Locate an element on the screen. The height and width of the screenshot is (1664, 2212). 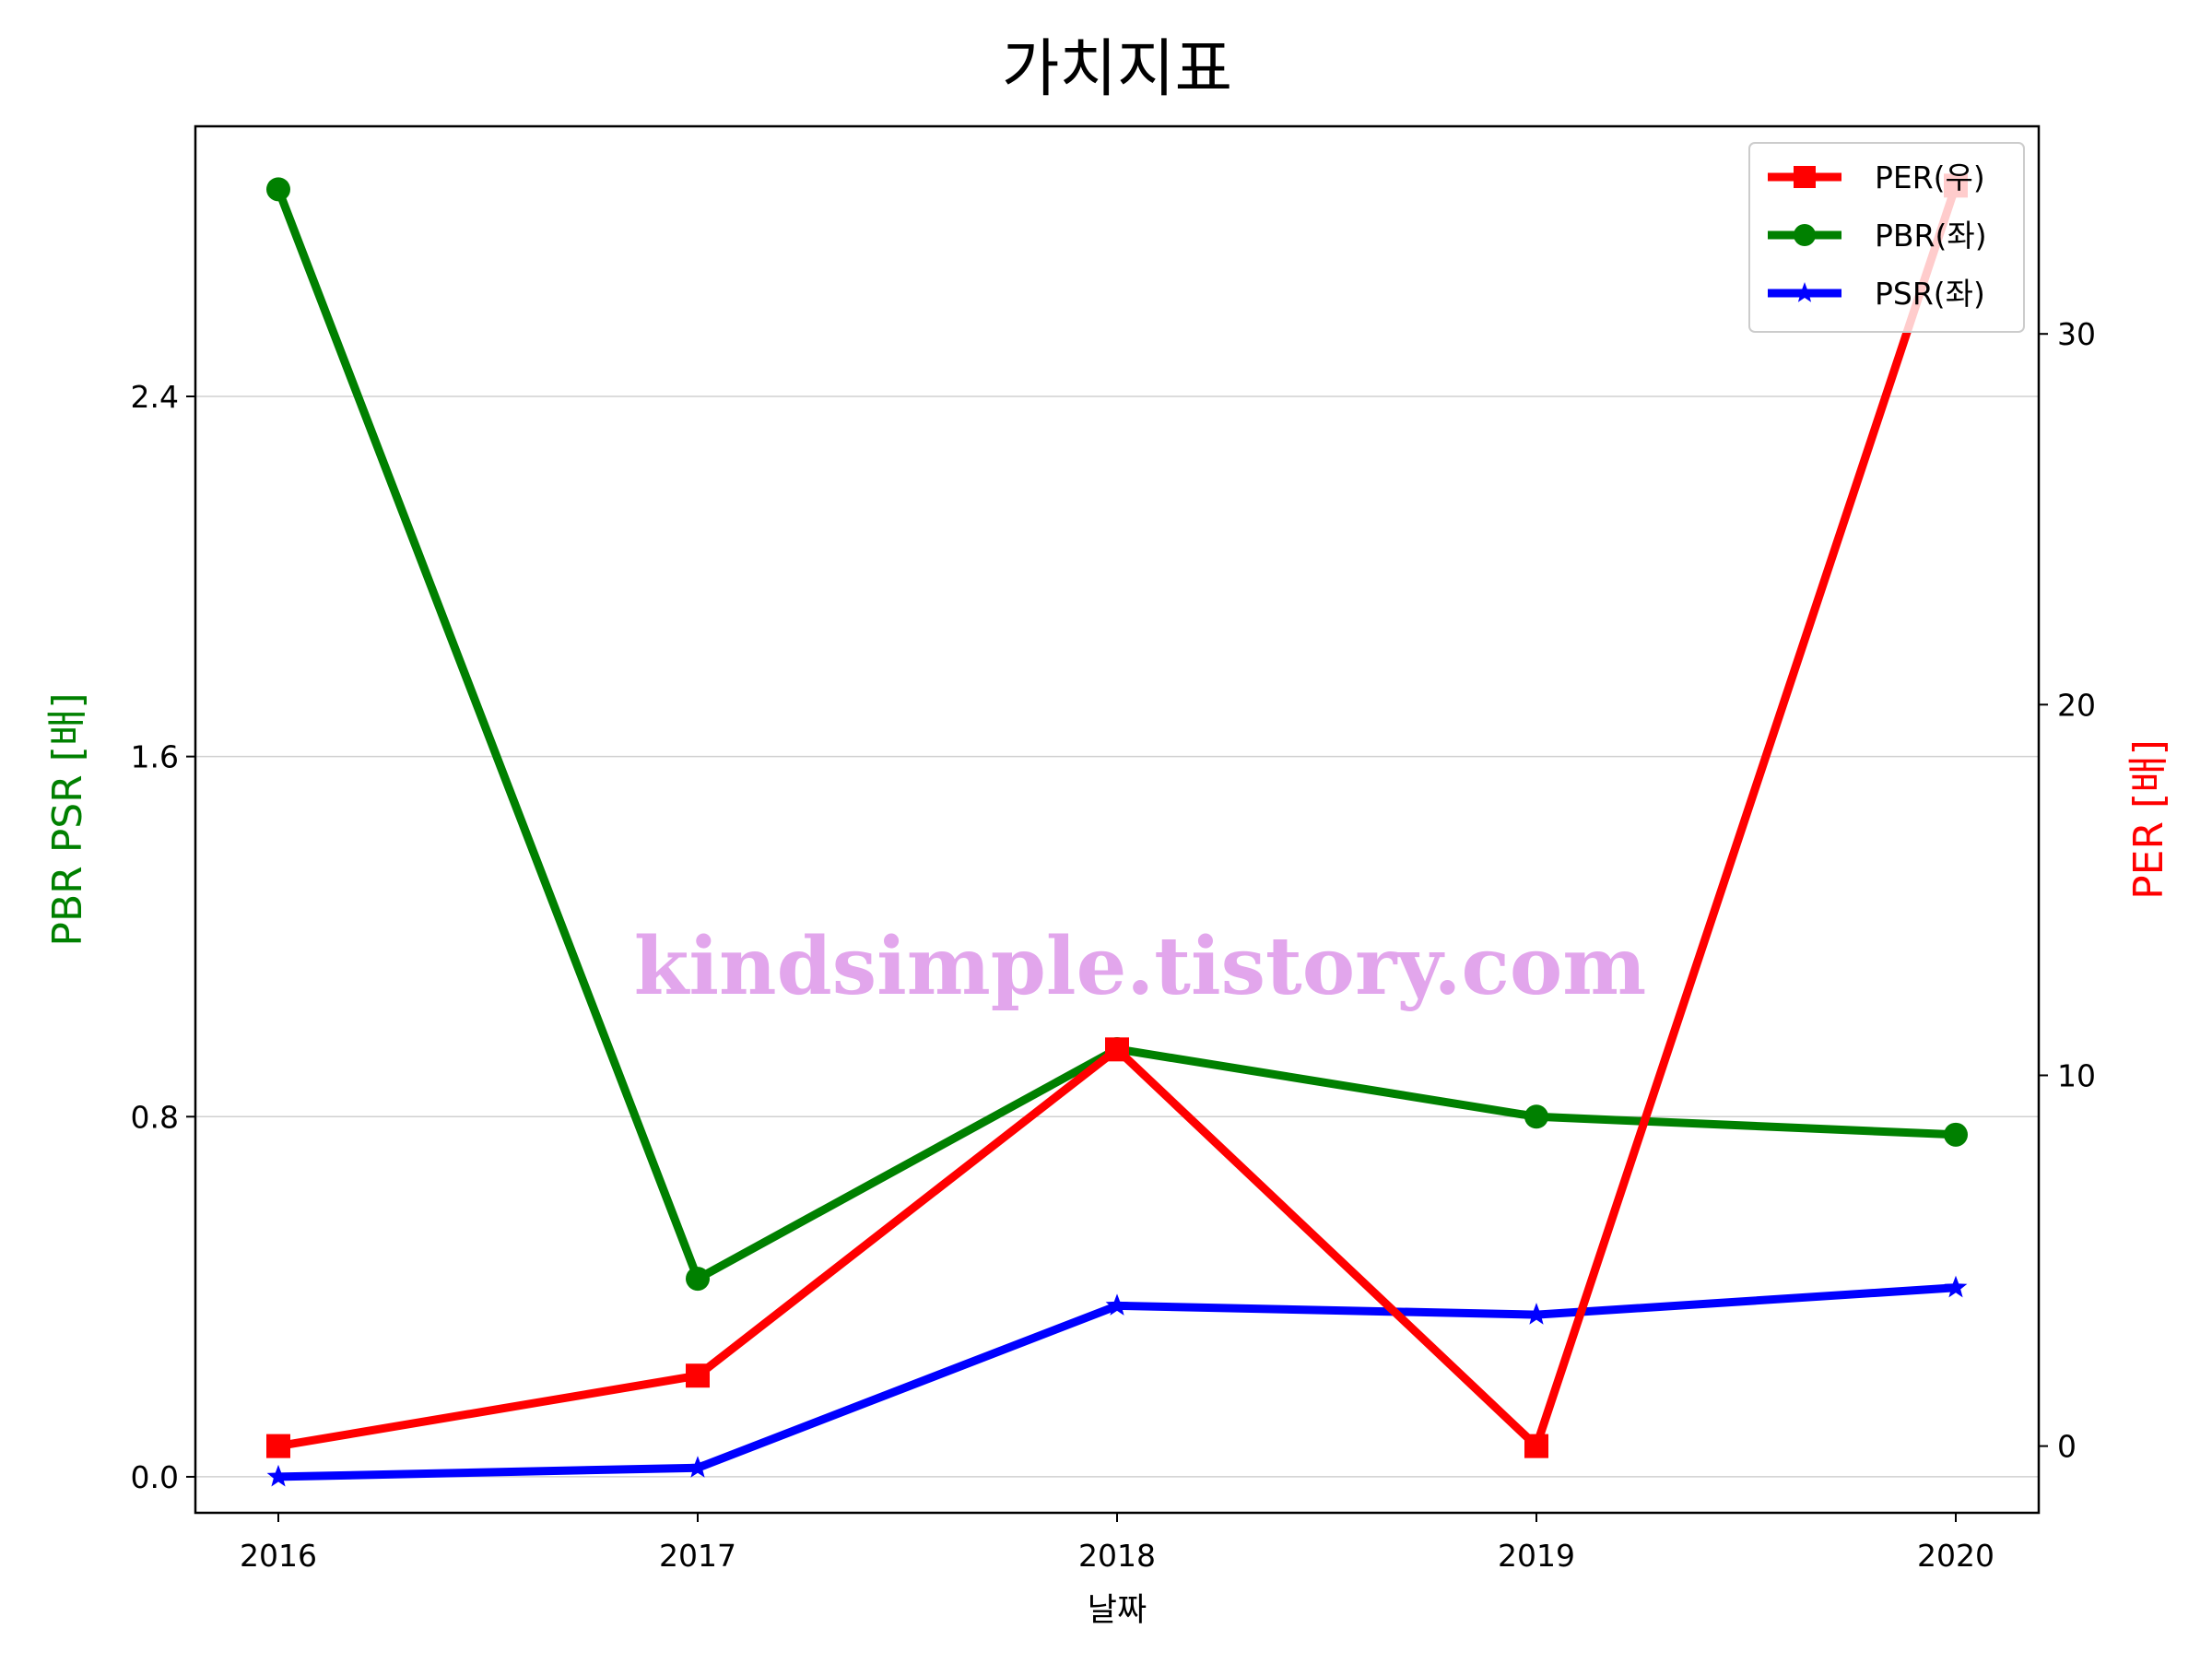
y-left-tick-label-2.4: 2.4 is located at coordinates (155, 397).